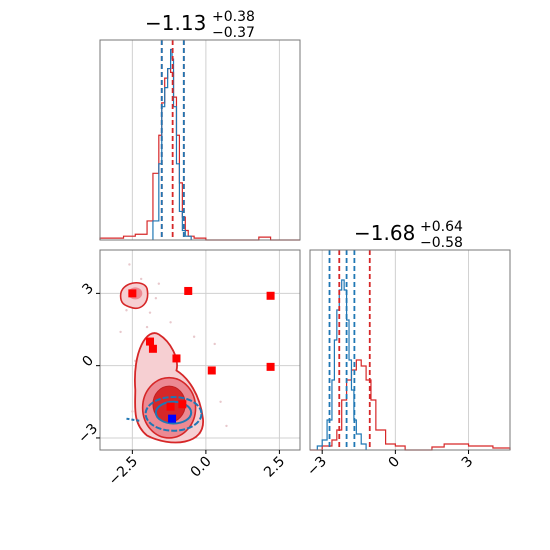  Describe the element at coordinates (384, 233) in the screenshot. I see `title-param2-main: −1.68` at that location.